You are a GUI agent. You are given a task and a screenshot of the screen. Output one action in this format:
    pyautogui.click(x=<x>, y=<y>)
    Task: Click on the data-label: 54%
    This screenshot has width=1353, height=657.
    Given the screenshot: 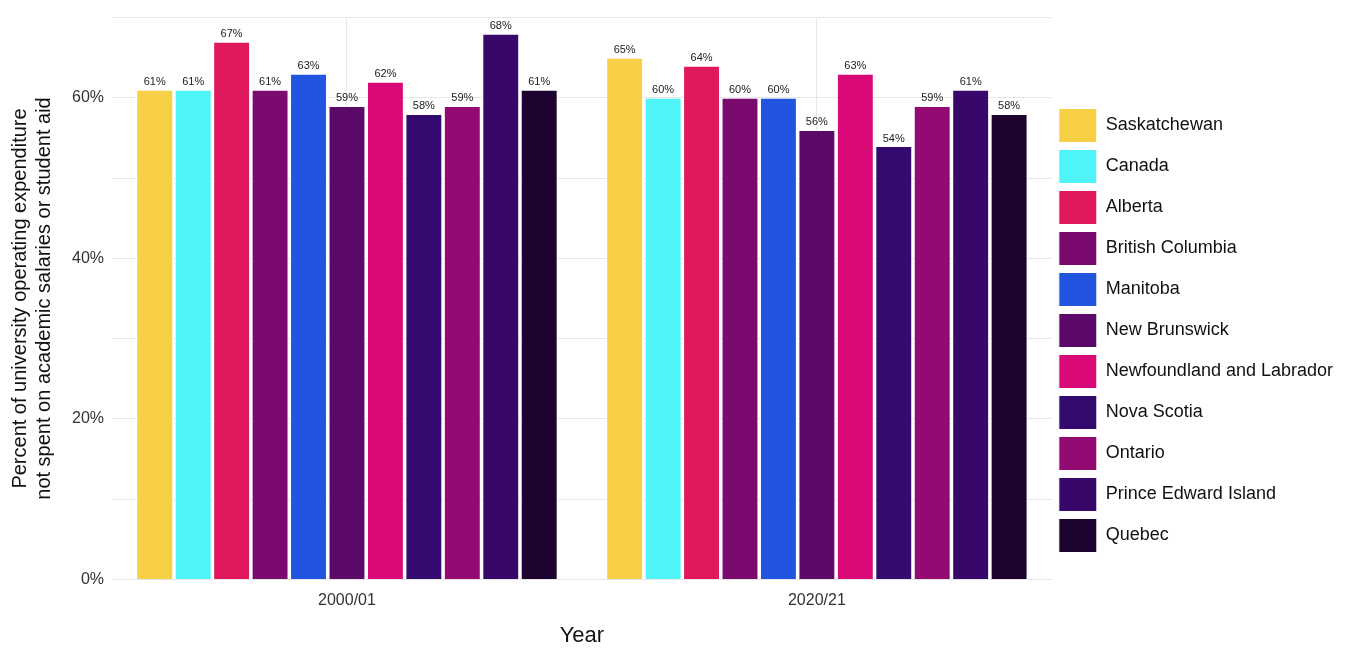 What is the action you would take?
    pyautogui.click(x=893, y=137)
    